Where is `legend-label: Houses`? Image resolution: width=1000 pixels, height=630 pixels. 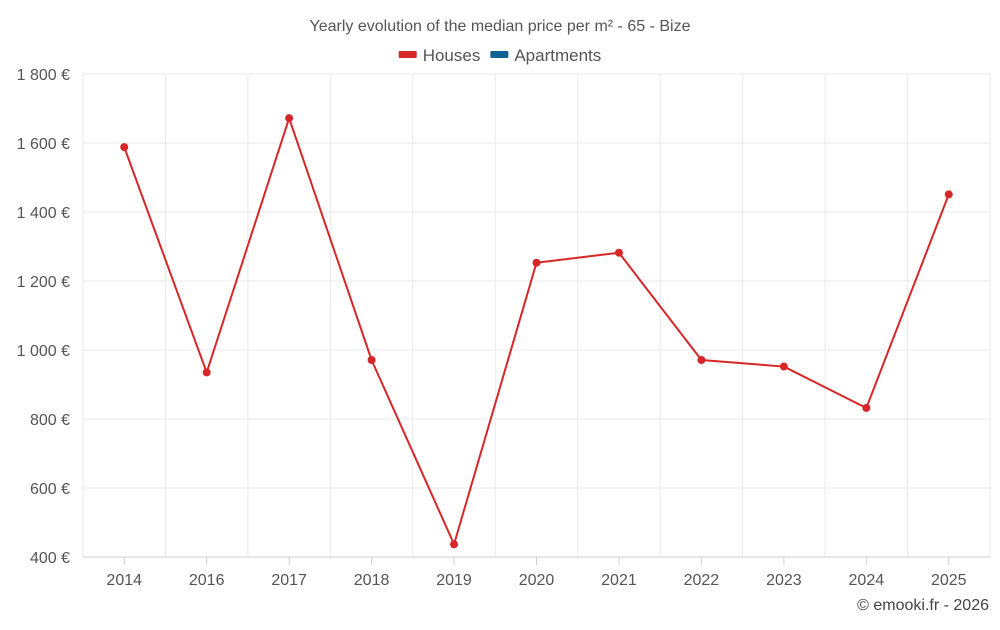
legend-label: Houses is located at coordinates (452, 55).